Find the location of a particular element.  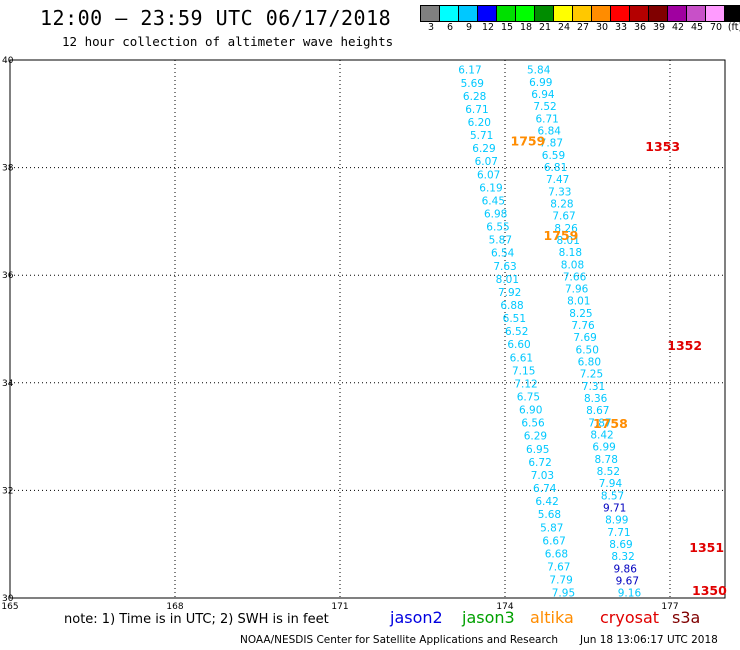

track-value-left: 6.98 is located at coordinates (495, 214).